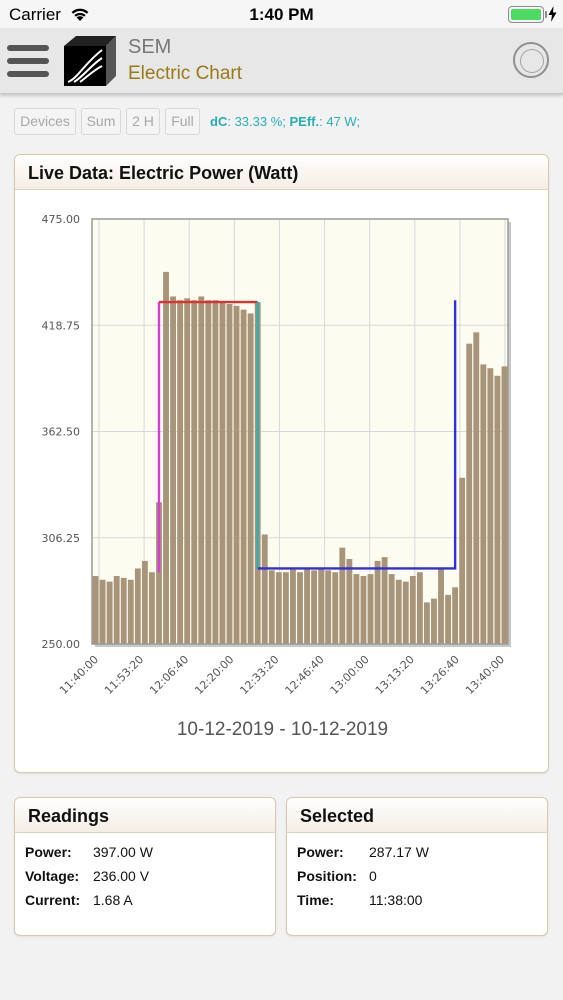 This screenshot has height=1000, width=563. I want to click on readings-voltage-value: 236.00 V, so click(121, 876).